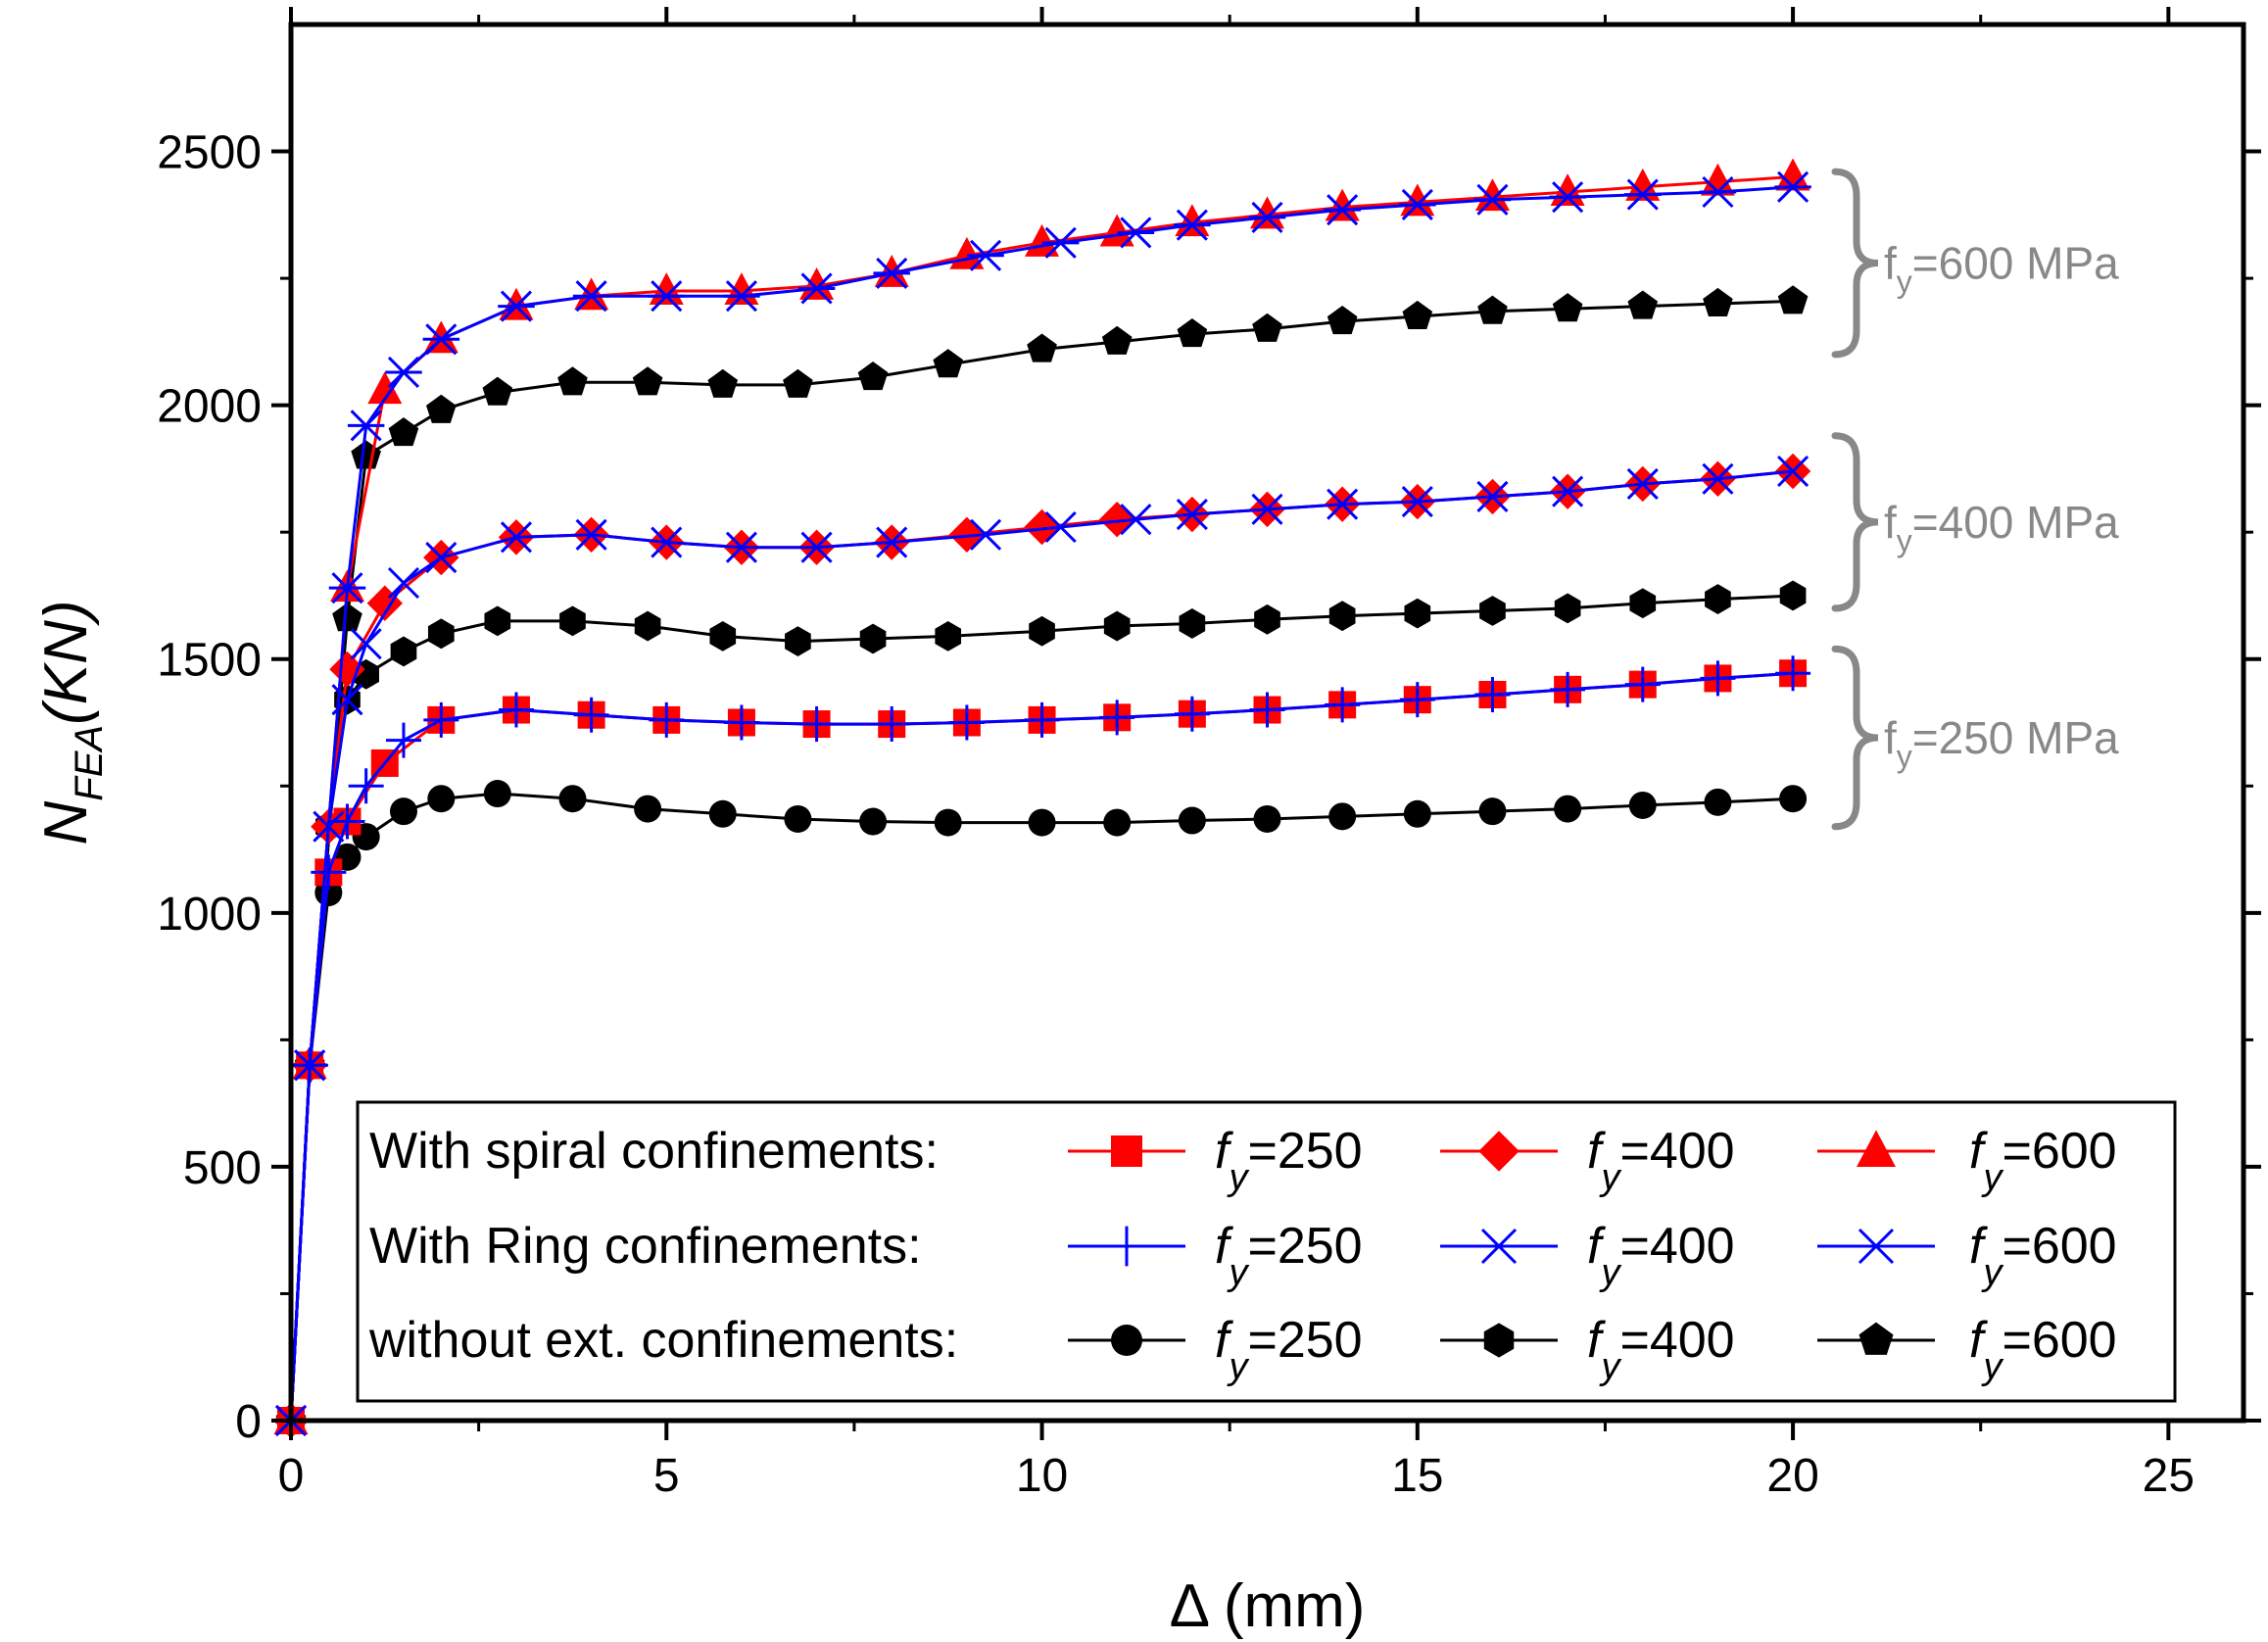  Describe the element at coordinates (89, 763) in the screenshot. I see `y-axis-title-sub: FEA` at that location.